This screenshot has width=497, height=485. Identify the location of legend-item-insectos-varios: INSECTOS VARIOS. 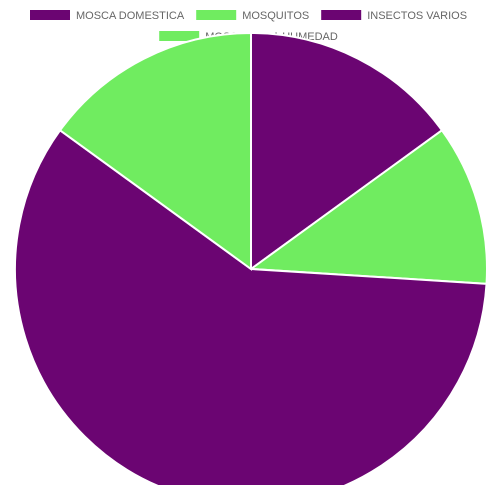
(394, 16).